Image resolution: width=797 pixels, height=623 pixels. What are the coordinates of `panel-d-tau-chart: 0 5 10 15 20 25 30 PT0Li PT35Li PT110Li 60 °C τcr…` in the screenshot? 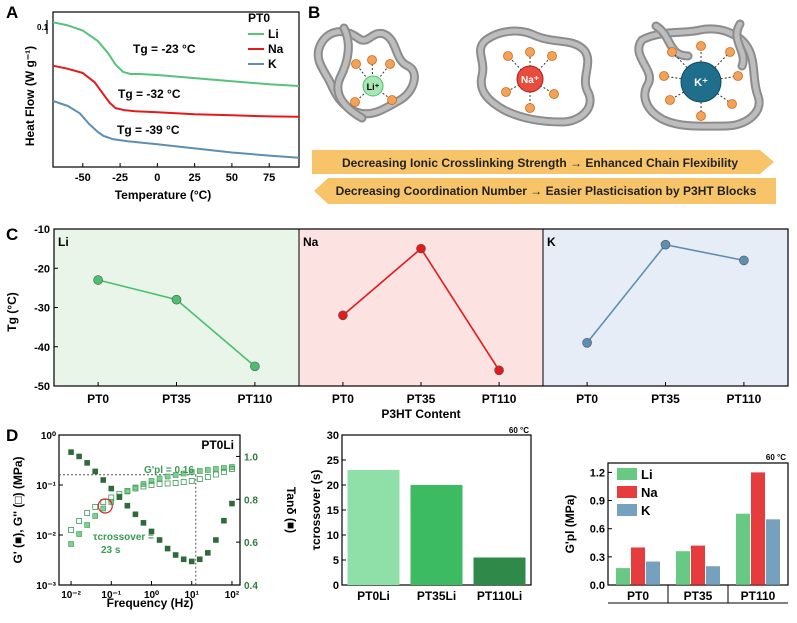 It's located at (420, 514).